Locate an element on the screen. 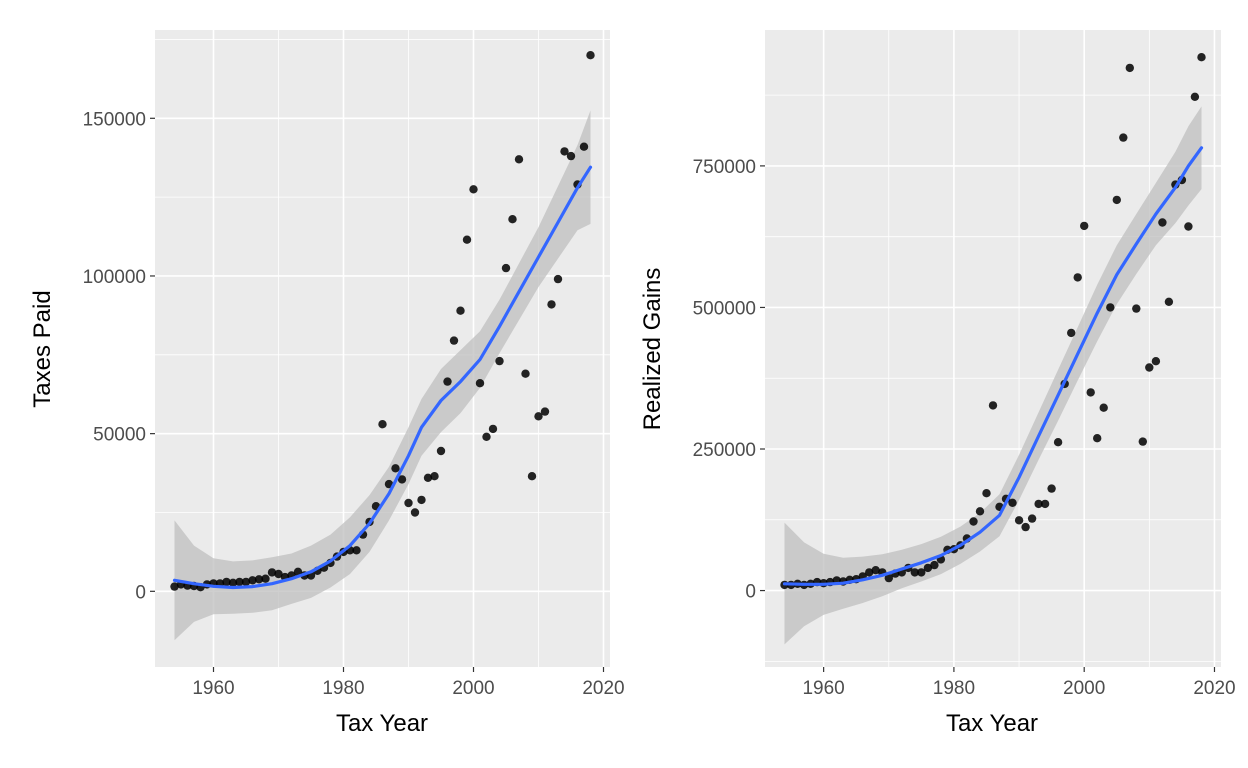 This screenshot has height=768, width=1248. y-tick-label: 250000 is located at coordinates (724, 450).